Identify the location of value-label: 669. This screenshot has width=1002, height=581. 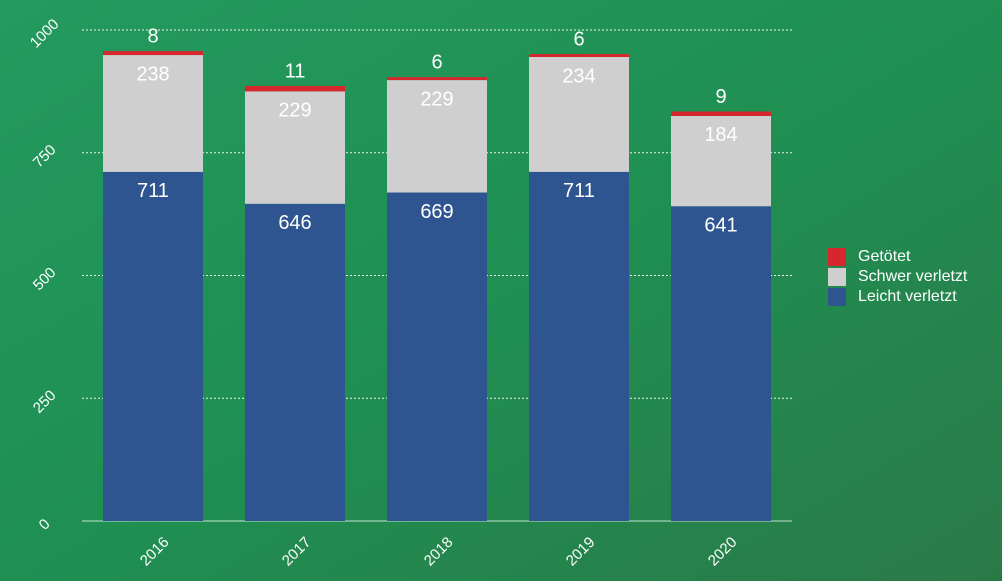
(436, 212).